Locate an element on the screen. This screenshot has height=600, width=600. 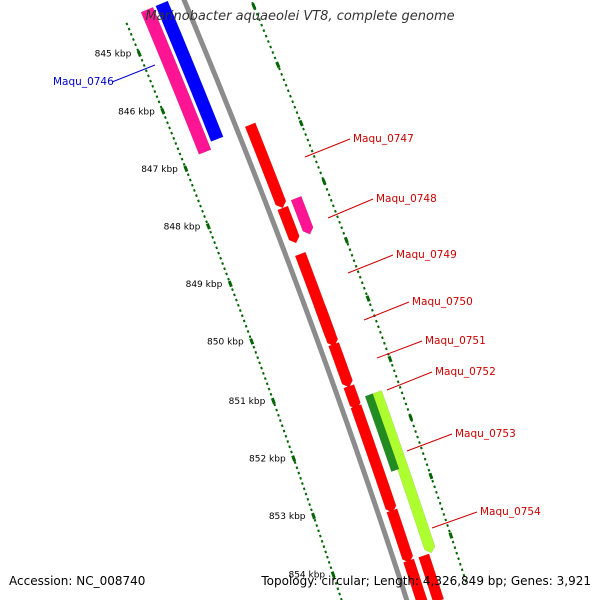
gene-label-maqu-0753: Maqu_0753 is located at coordinates (485, 434).